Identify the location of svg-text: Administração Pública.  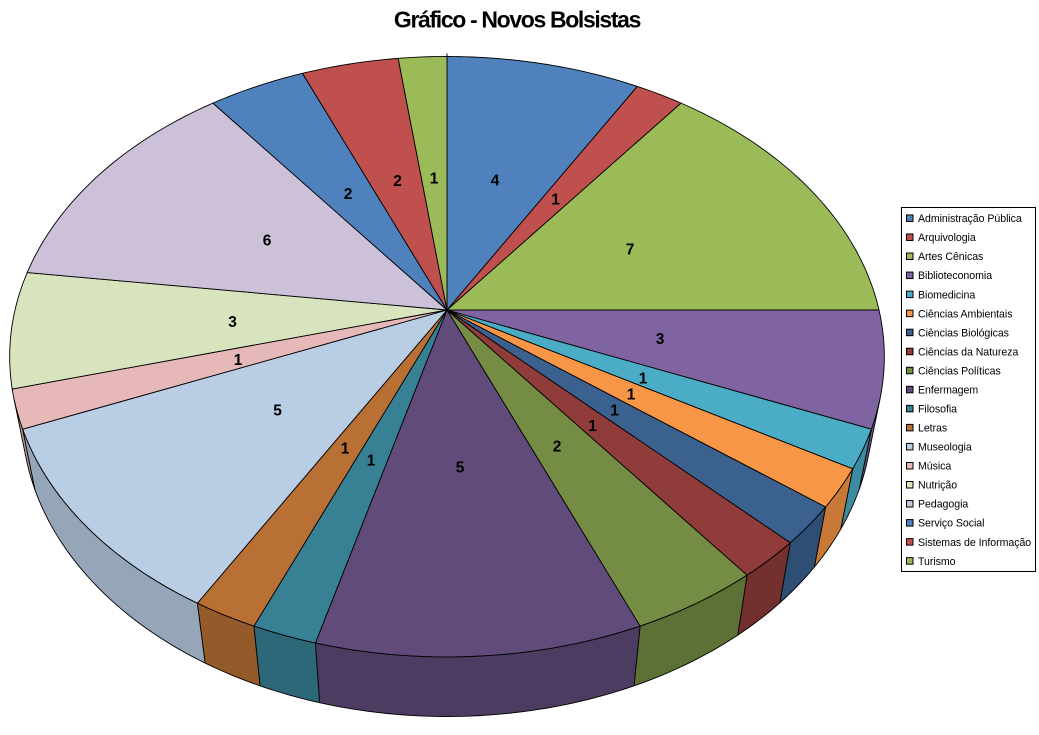
(970, 219).